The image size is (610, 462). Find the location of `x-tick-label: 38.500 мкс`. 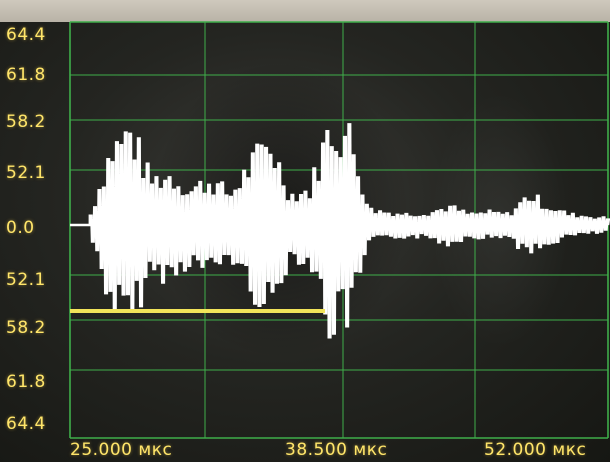

x-tick-label: 38.500 мкс is located at coordinates (336, 450).